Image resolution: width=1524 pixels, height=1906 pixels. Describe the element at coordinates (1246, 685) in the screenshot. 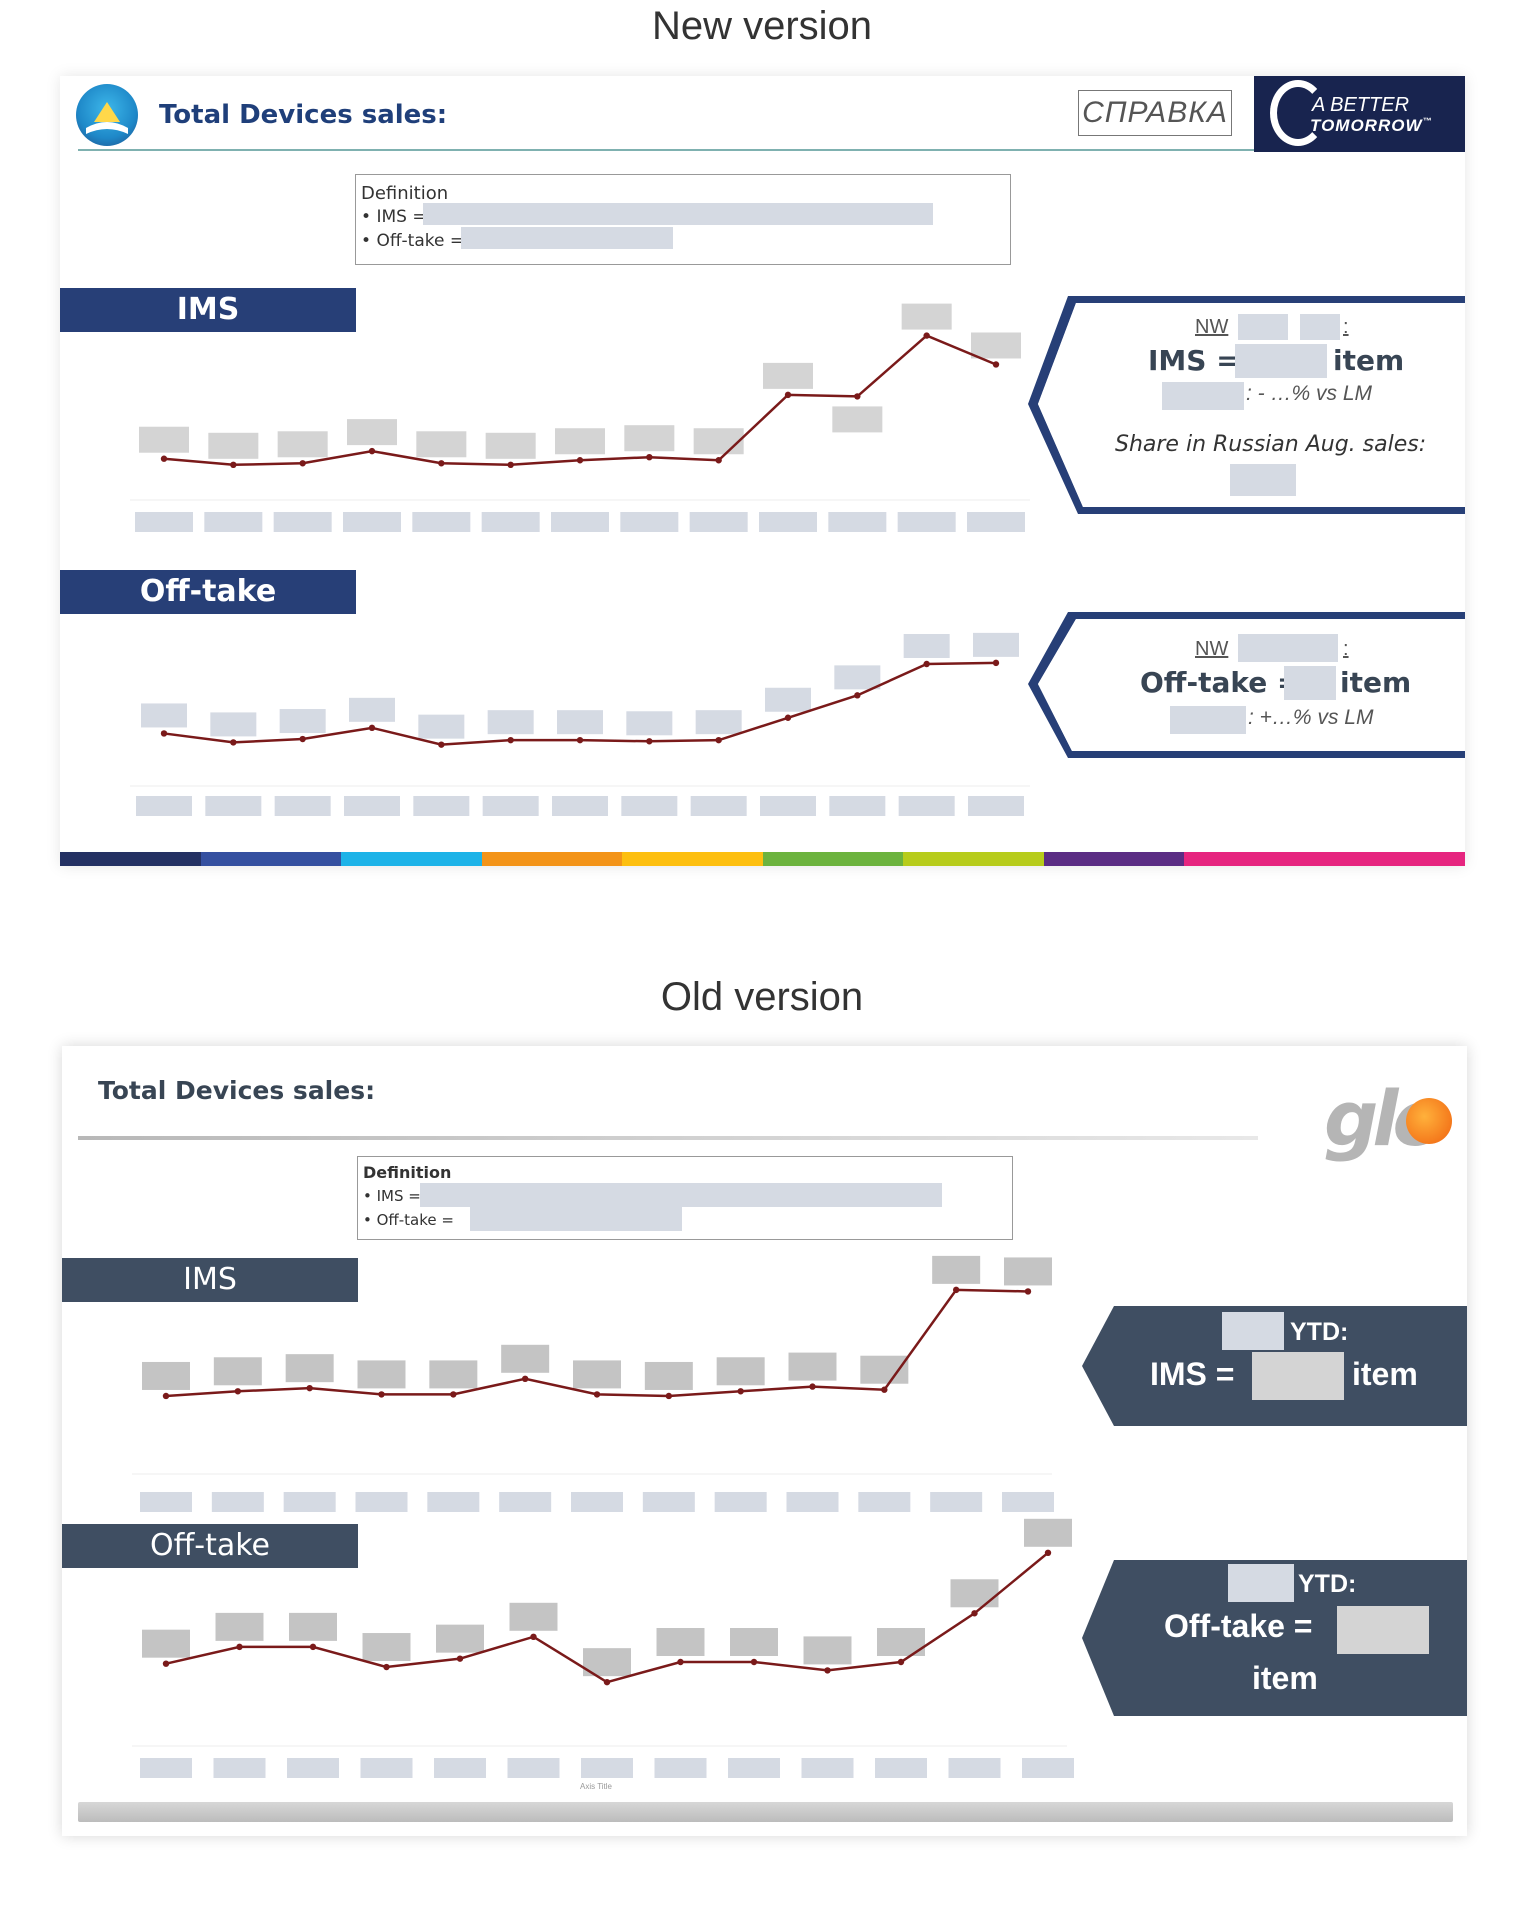

I see `offtake-callout-shape` at that location.